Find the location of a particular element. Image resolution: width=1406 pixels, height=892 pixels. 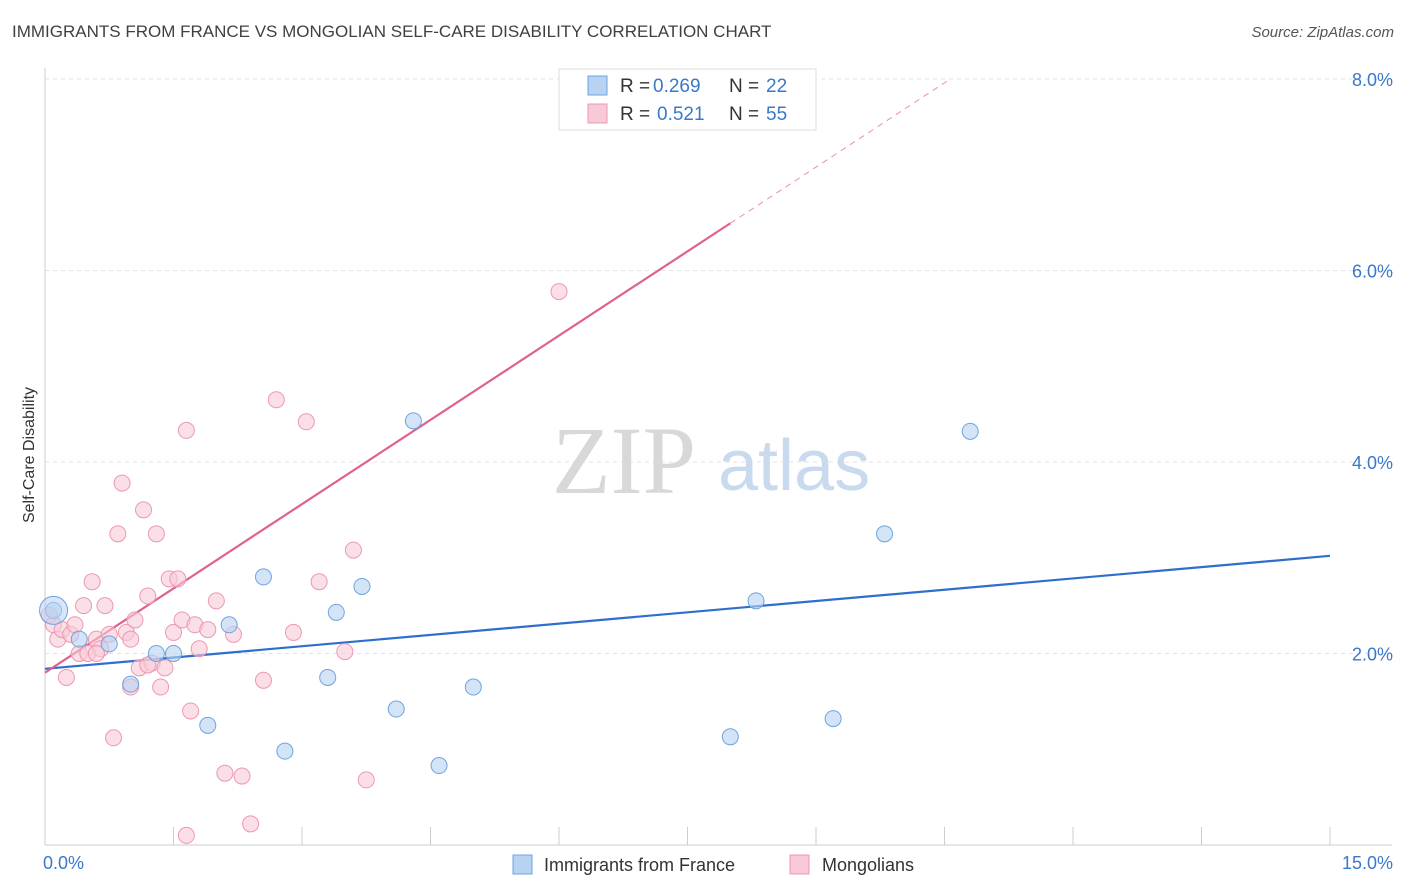

legend-swatch-france is located at coordinates (597, 85).